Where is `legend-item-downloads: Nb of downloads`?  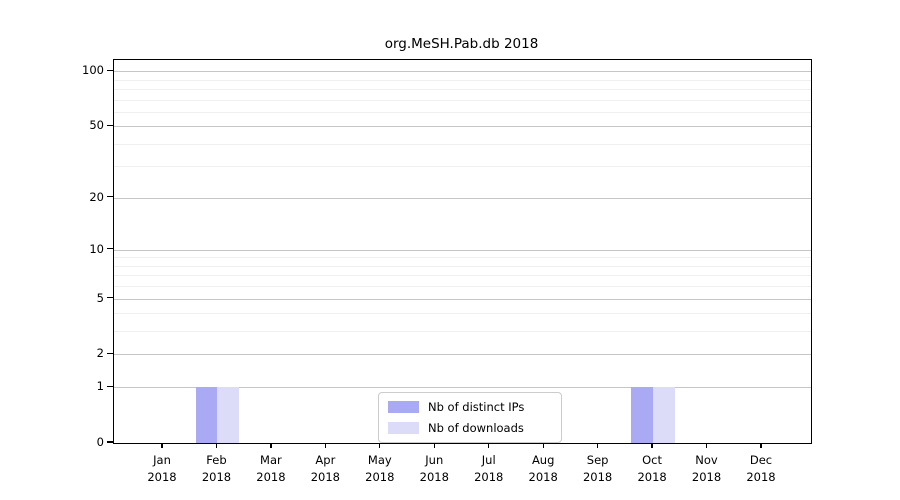 legend-item-downloads: Nb of downloads is located at coordinates (470, 428).